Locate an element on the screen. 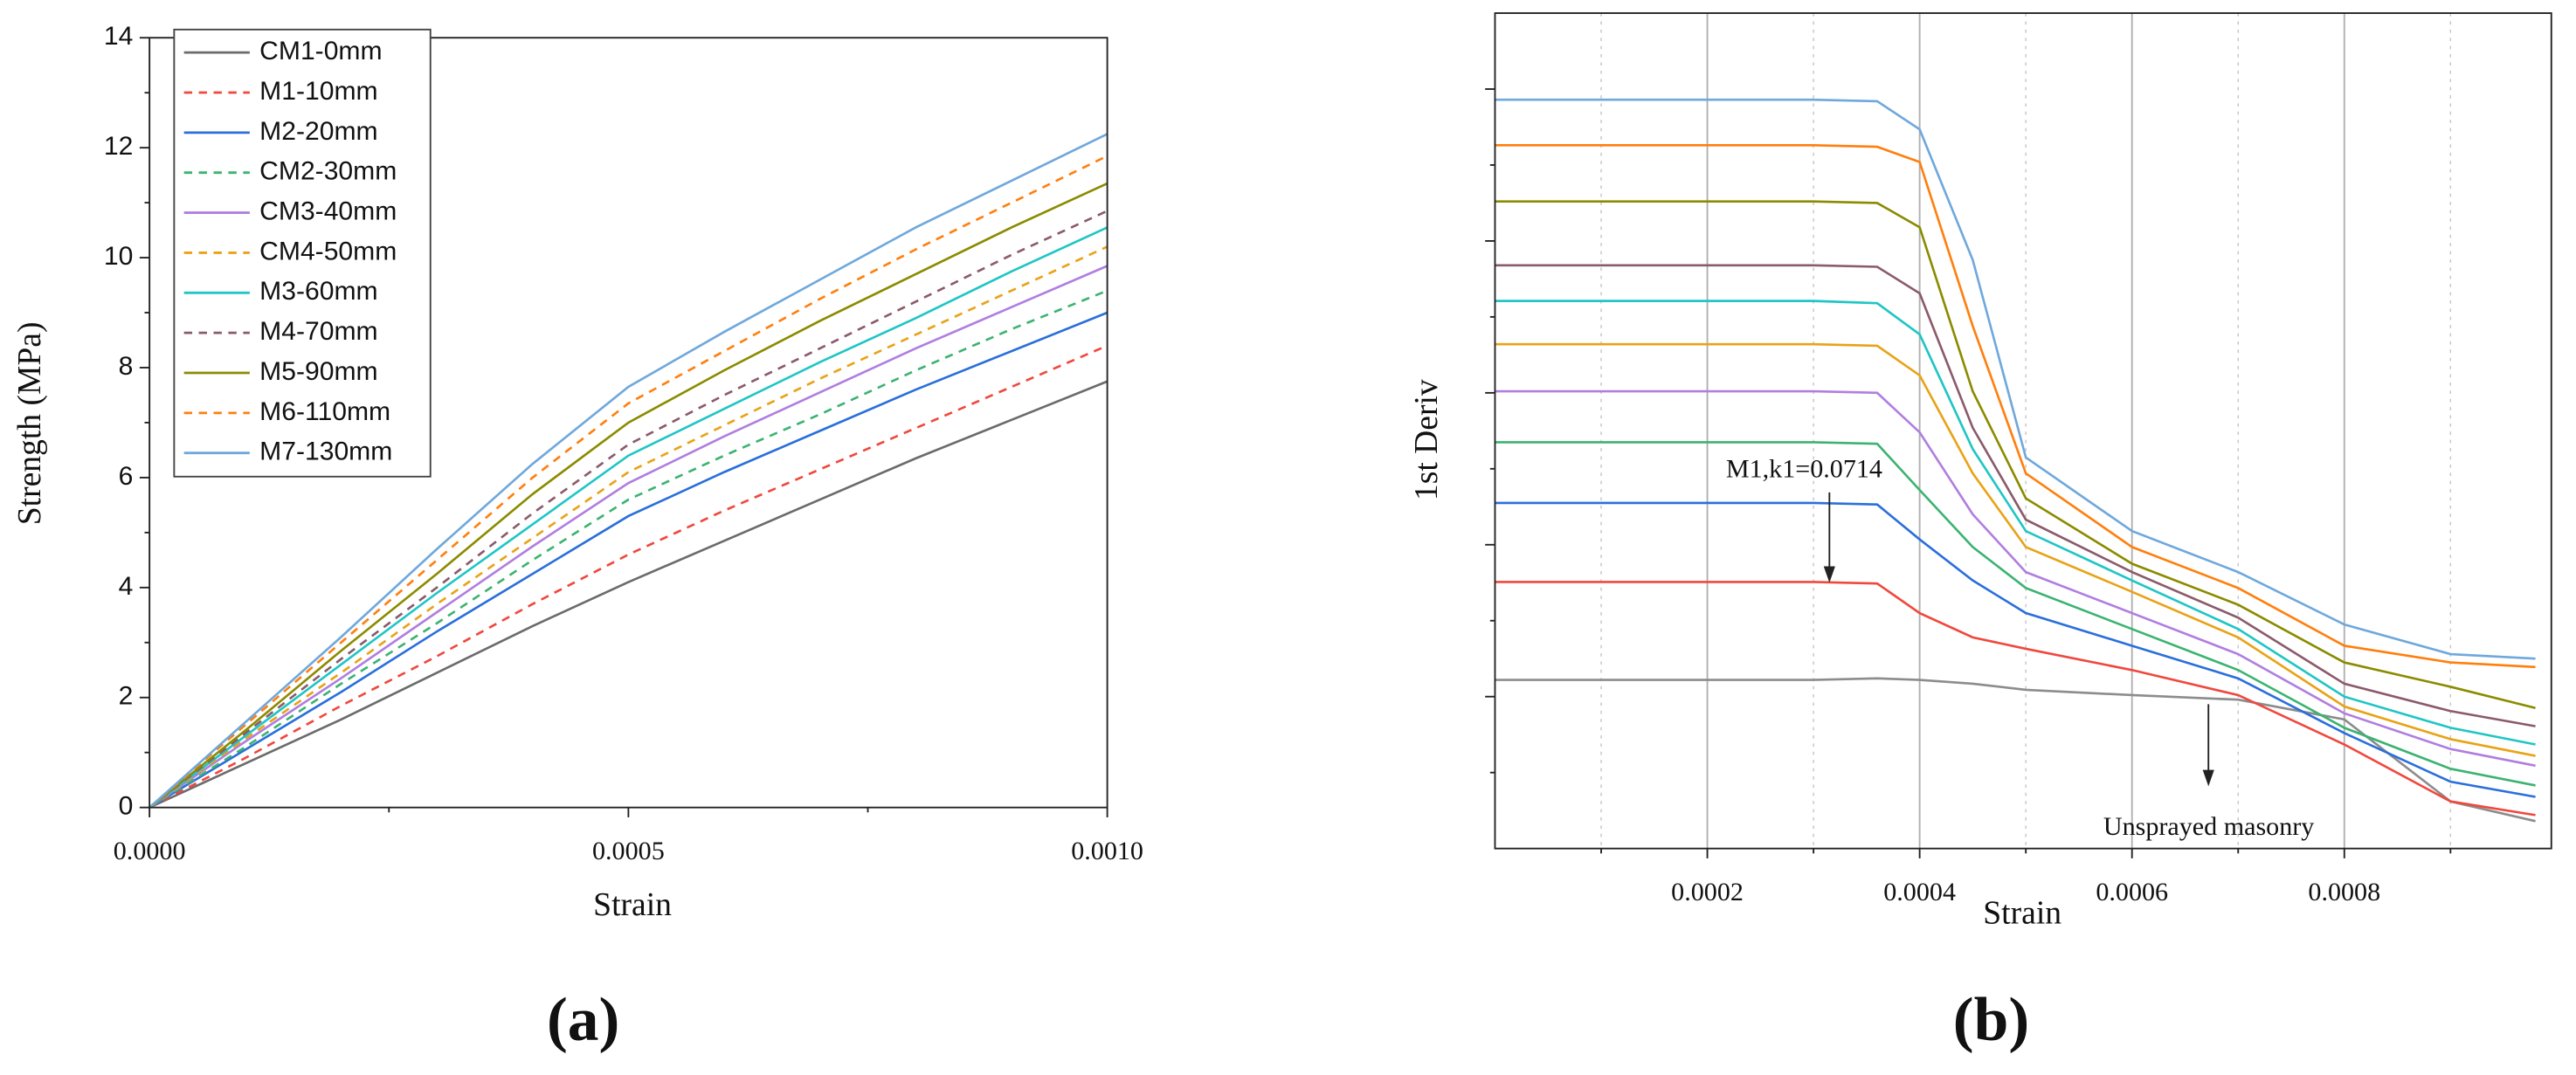  annotation-text: M1,k1=0.0714 is located at coordinates (1804, 468).